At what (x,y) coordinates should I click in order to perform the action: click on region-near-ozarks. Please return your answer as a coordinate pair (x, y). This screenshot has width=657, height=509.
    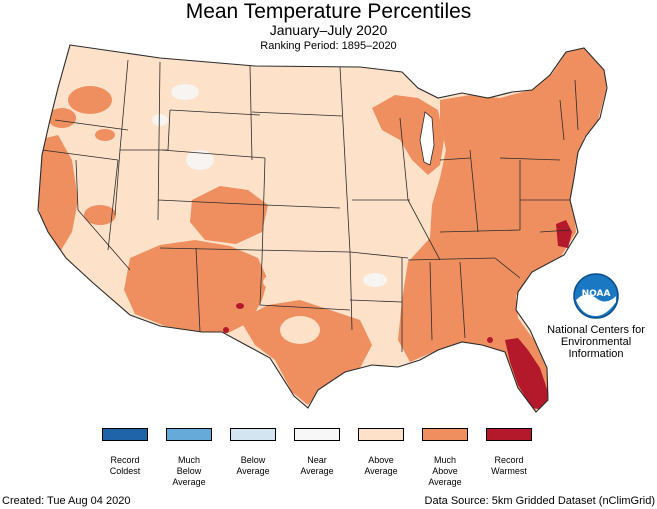
    Looking at the image, I should click on (375, 280).